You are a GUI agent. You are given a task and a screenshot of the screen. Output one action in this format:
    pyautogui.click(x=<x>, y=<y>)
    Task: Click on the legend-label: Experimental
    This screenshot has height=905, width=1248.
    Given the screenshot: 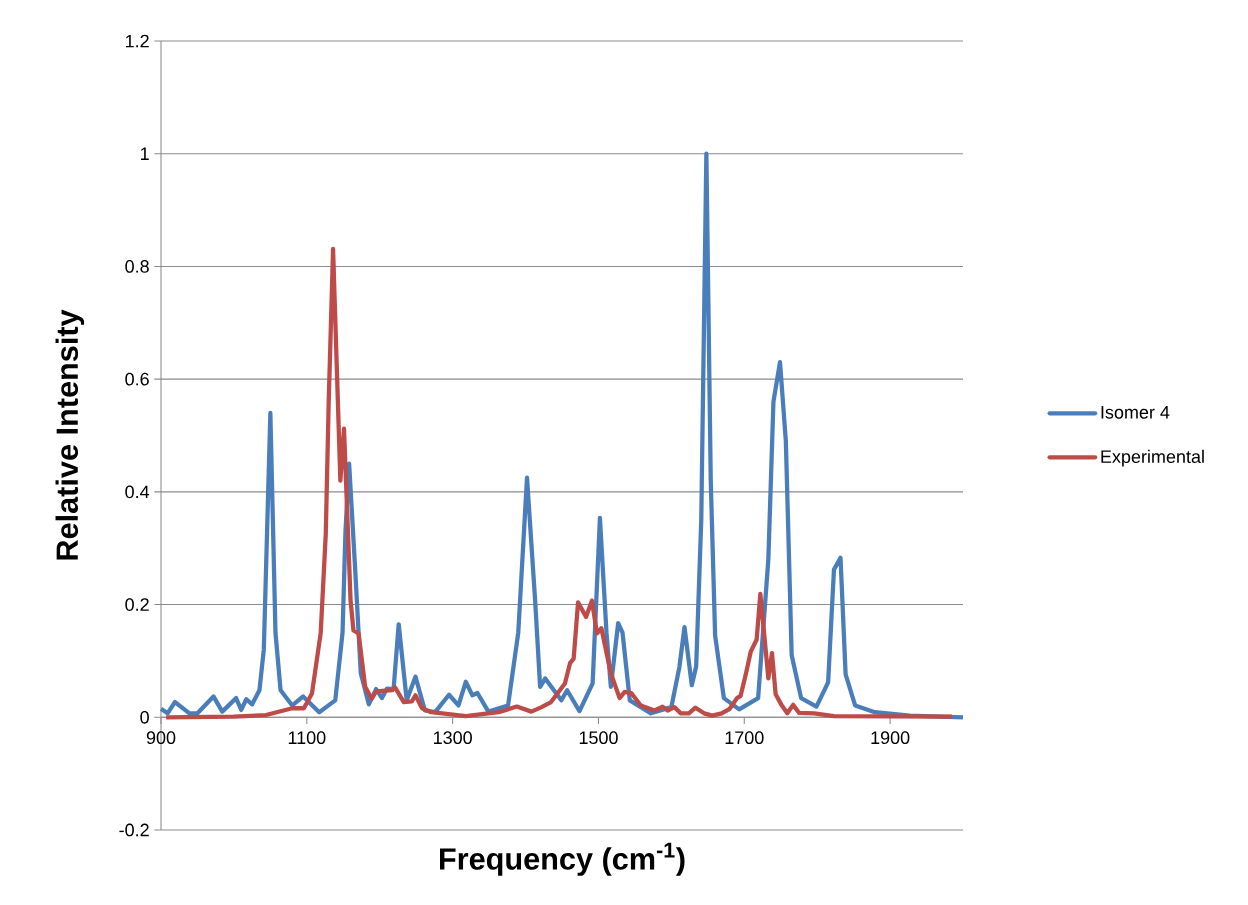 What is the action you would take?
    pyautogui.click(x=1152, y=458)
    